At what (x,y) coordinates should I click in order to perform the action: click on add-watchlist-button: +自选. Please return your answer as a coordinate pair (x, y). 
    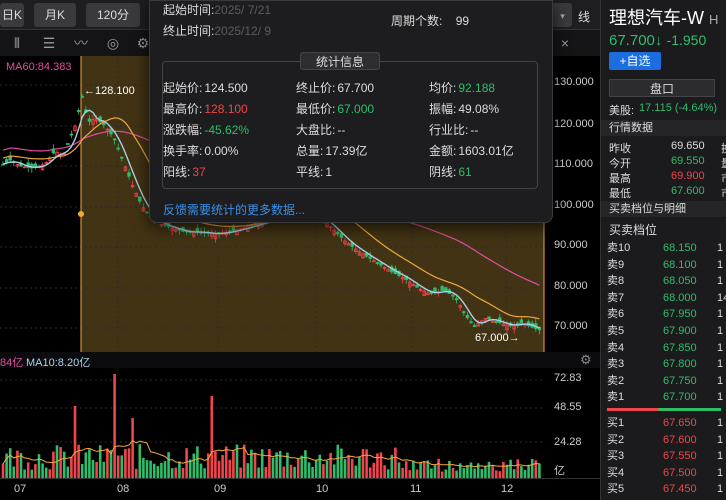
    Looking at the image, I should click on (635, 61).